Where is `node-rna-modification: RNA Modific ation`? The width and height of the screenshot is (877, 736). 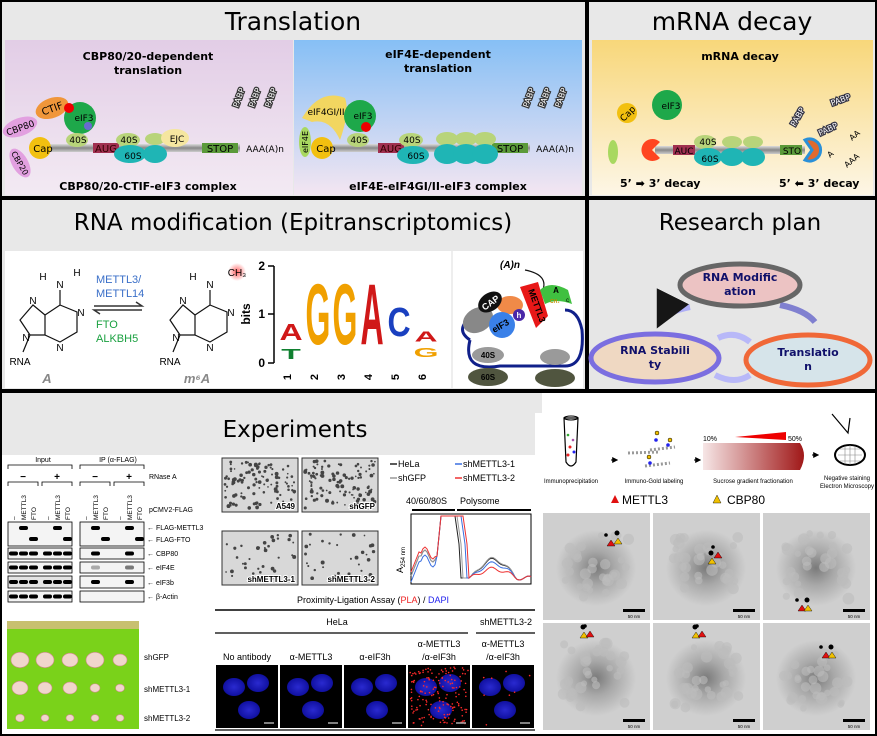
node-rna-modification: RNA Modific ation is located at coordinates (740, 285).